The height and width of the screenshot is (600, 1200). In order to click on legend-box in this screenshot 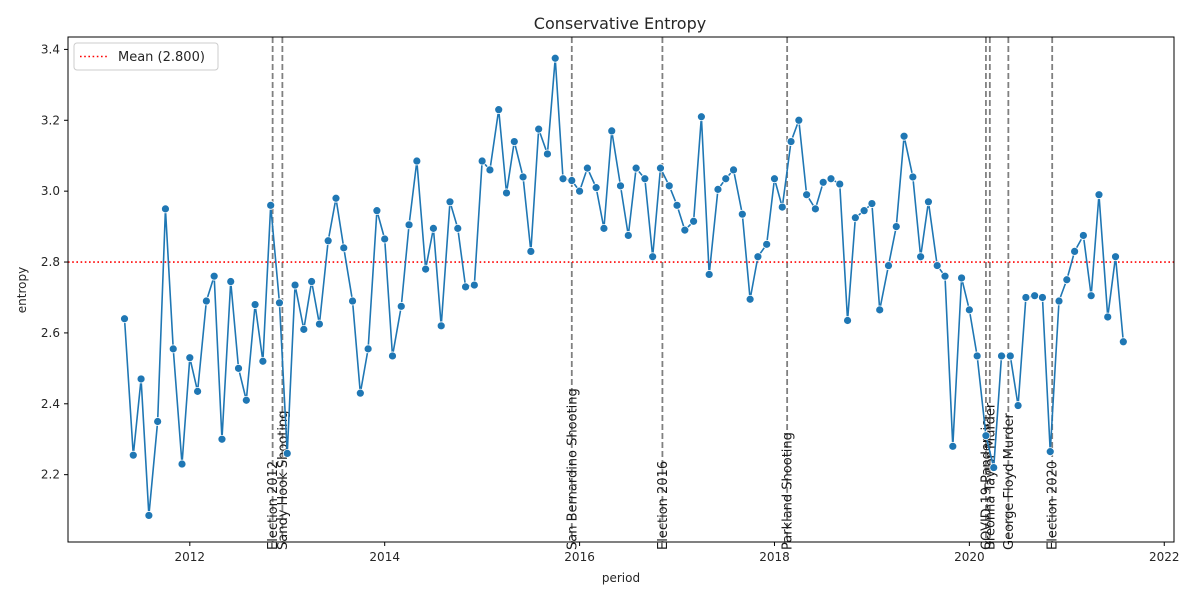, I will do `click(146, 56)`.